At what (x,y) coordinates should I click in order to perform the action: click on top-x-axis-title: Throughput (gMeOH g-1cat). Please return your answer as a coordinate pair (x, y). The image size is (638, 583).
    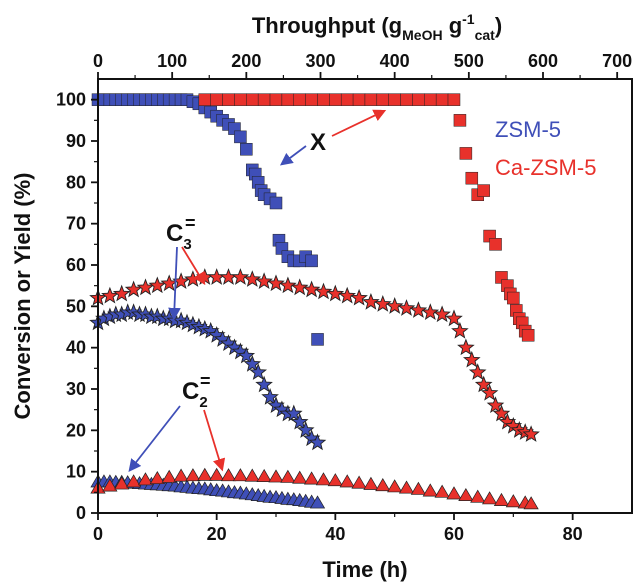
    Looking at the image, I should click on (377, 27).